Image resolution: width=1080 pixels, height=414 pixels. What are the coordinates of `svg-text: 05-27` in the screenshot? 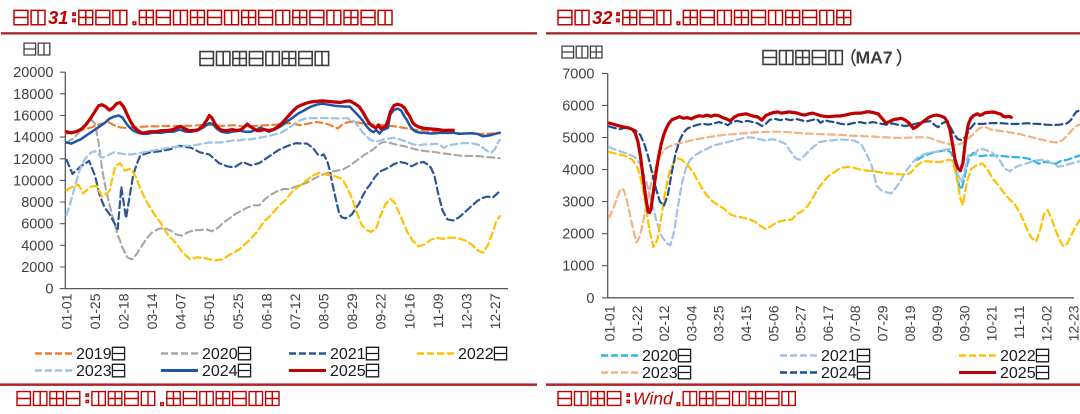 It's located at (801, 323).